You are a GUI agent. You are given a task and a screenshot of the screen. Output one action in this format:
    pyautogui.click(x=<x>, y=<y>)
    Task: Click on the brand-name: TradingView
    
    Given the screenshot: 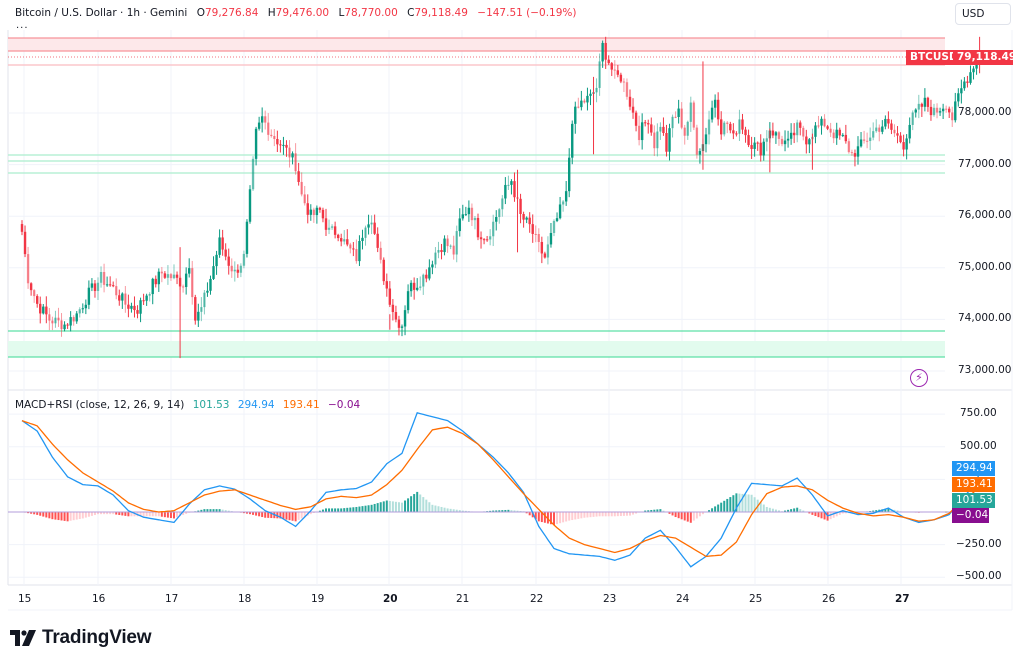 What is the action you would take?
    pyautogui.click(x=97, y=637)
    